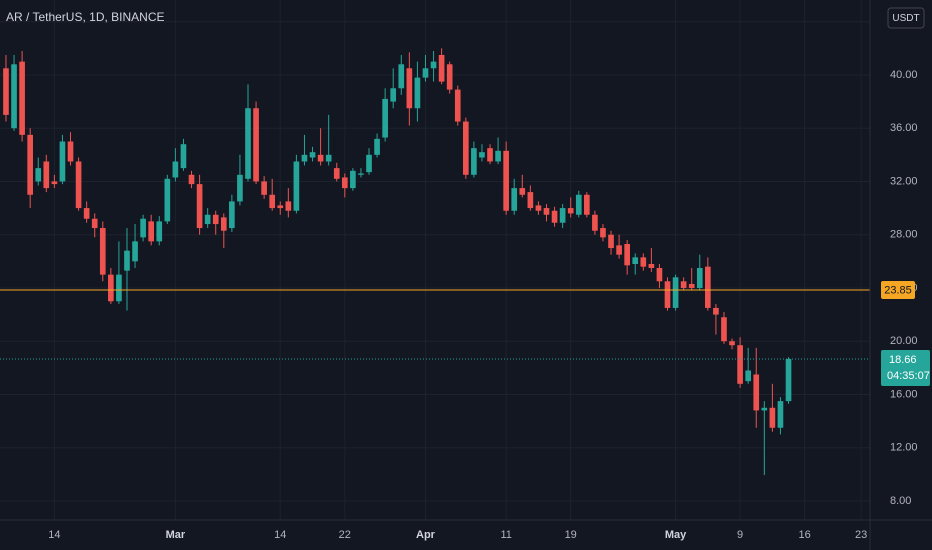 This screenshot has width=932, height=550. What do you see at coordinates (426, 535) in the screenshot?
I see `x-tick-label: Apr` at bounding box center [426, 535].